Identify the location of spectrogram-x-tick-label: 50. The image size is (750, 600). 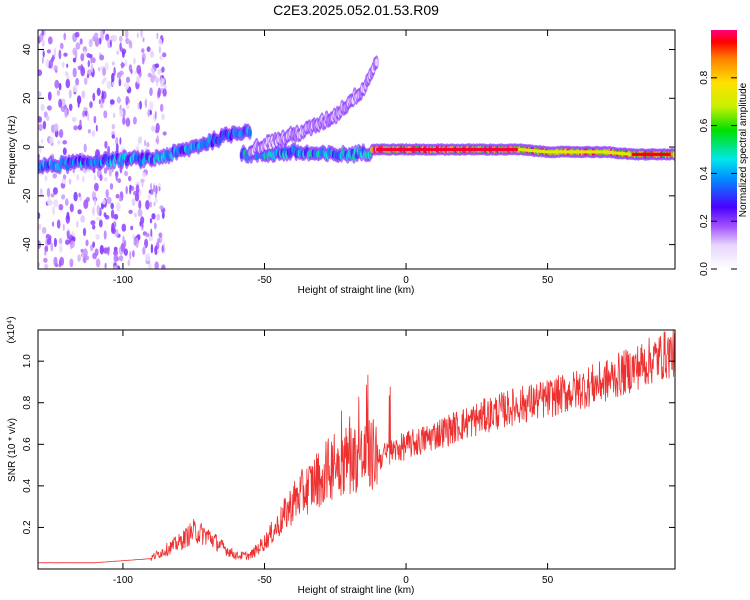
(548, 280).